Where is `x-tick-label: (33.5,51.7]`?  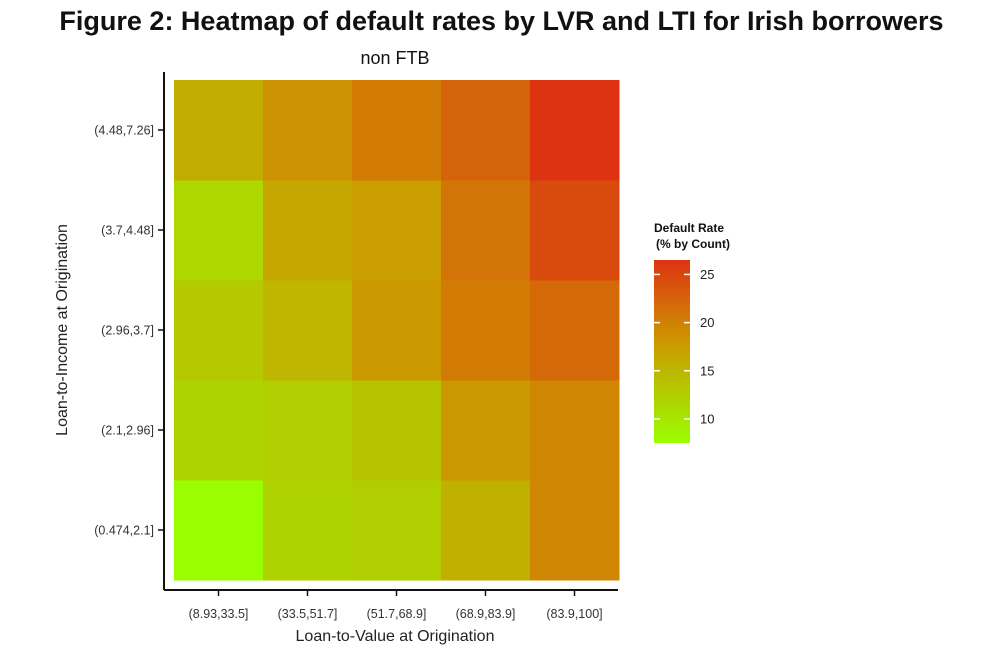
x-tick-label: (33.5,51.7] is located at coordinates (308, 614).